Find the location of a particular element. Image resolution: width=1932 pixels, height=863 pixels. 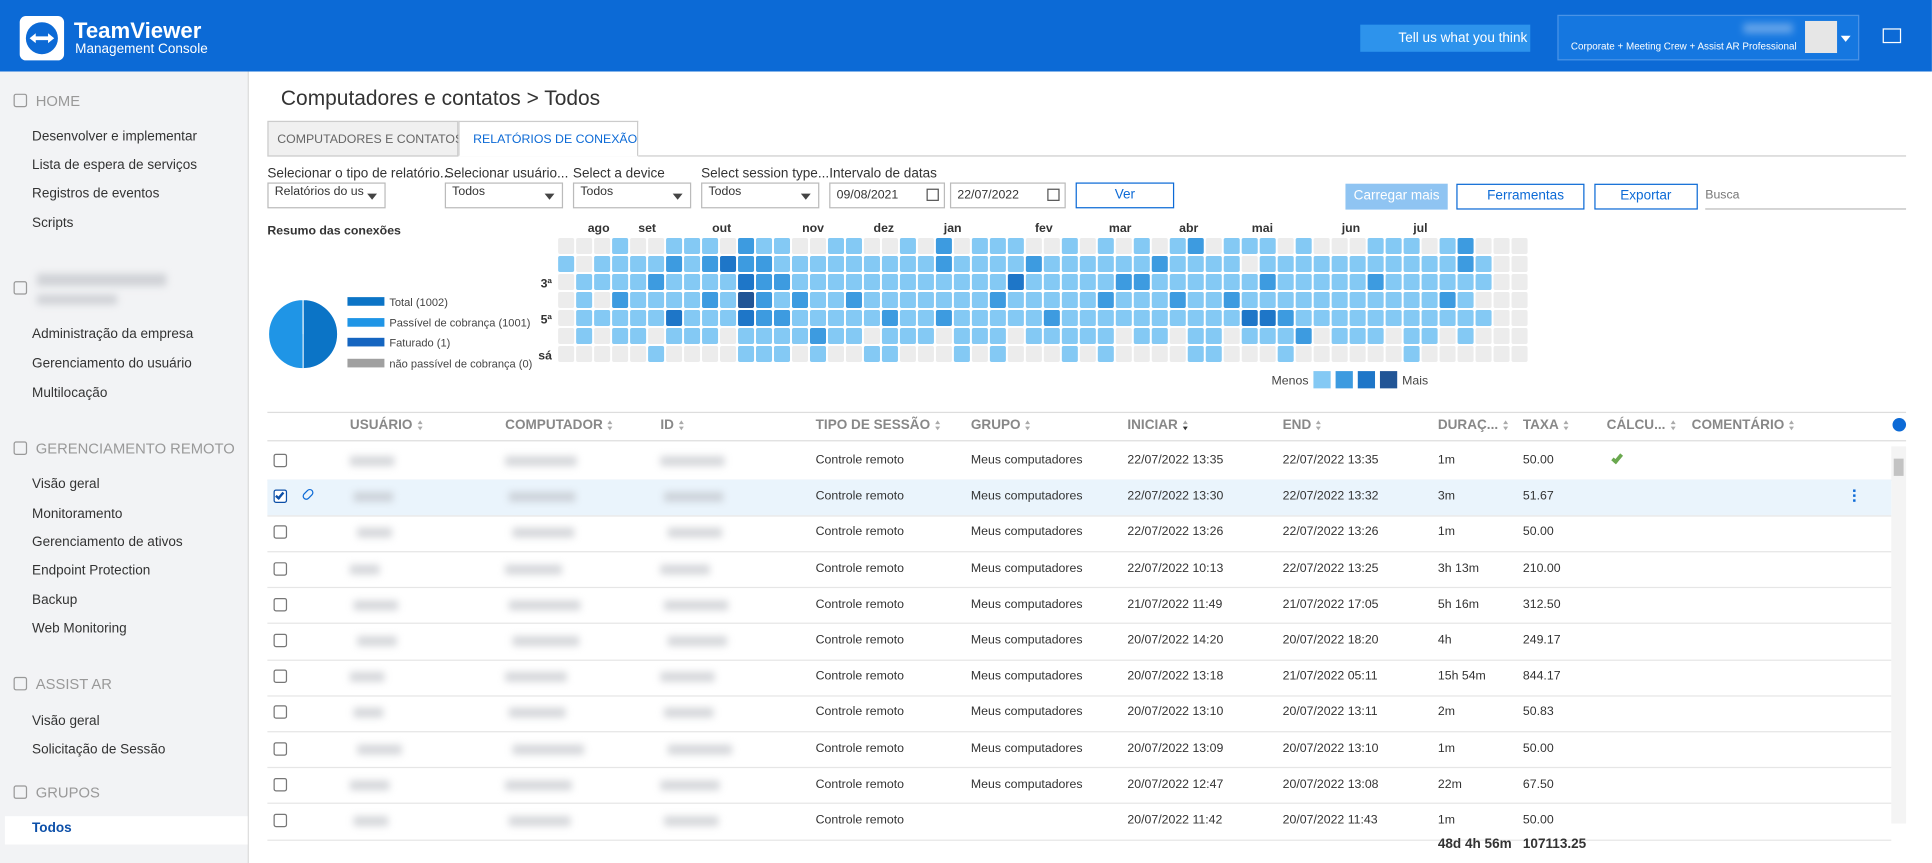

column-header: USUÁRIO is located at coordinates (381, 425).